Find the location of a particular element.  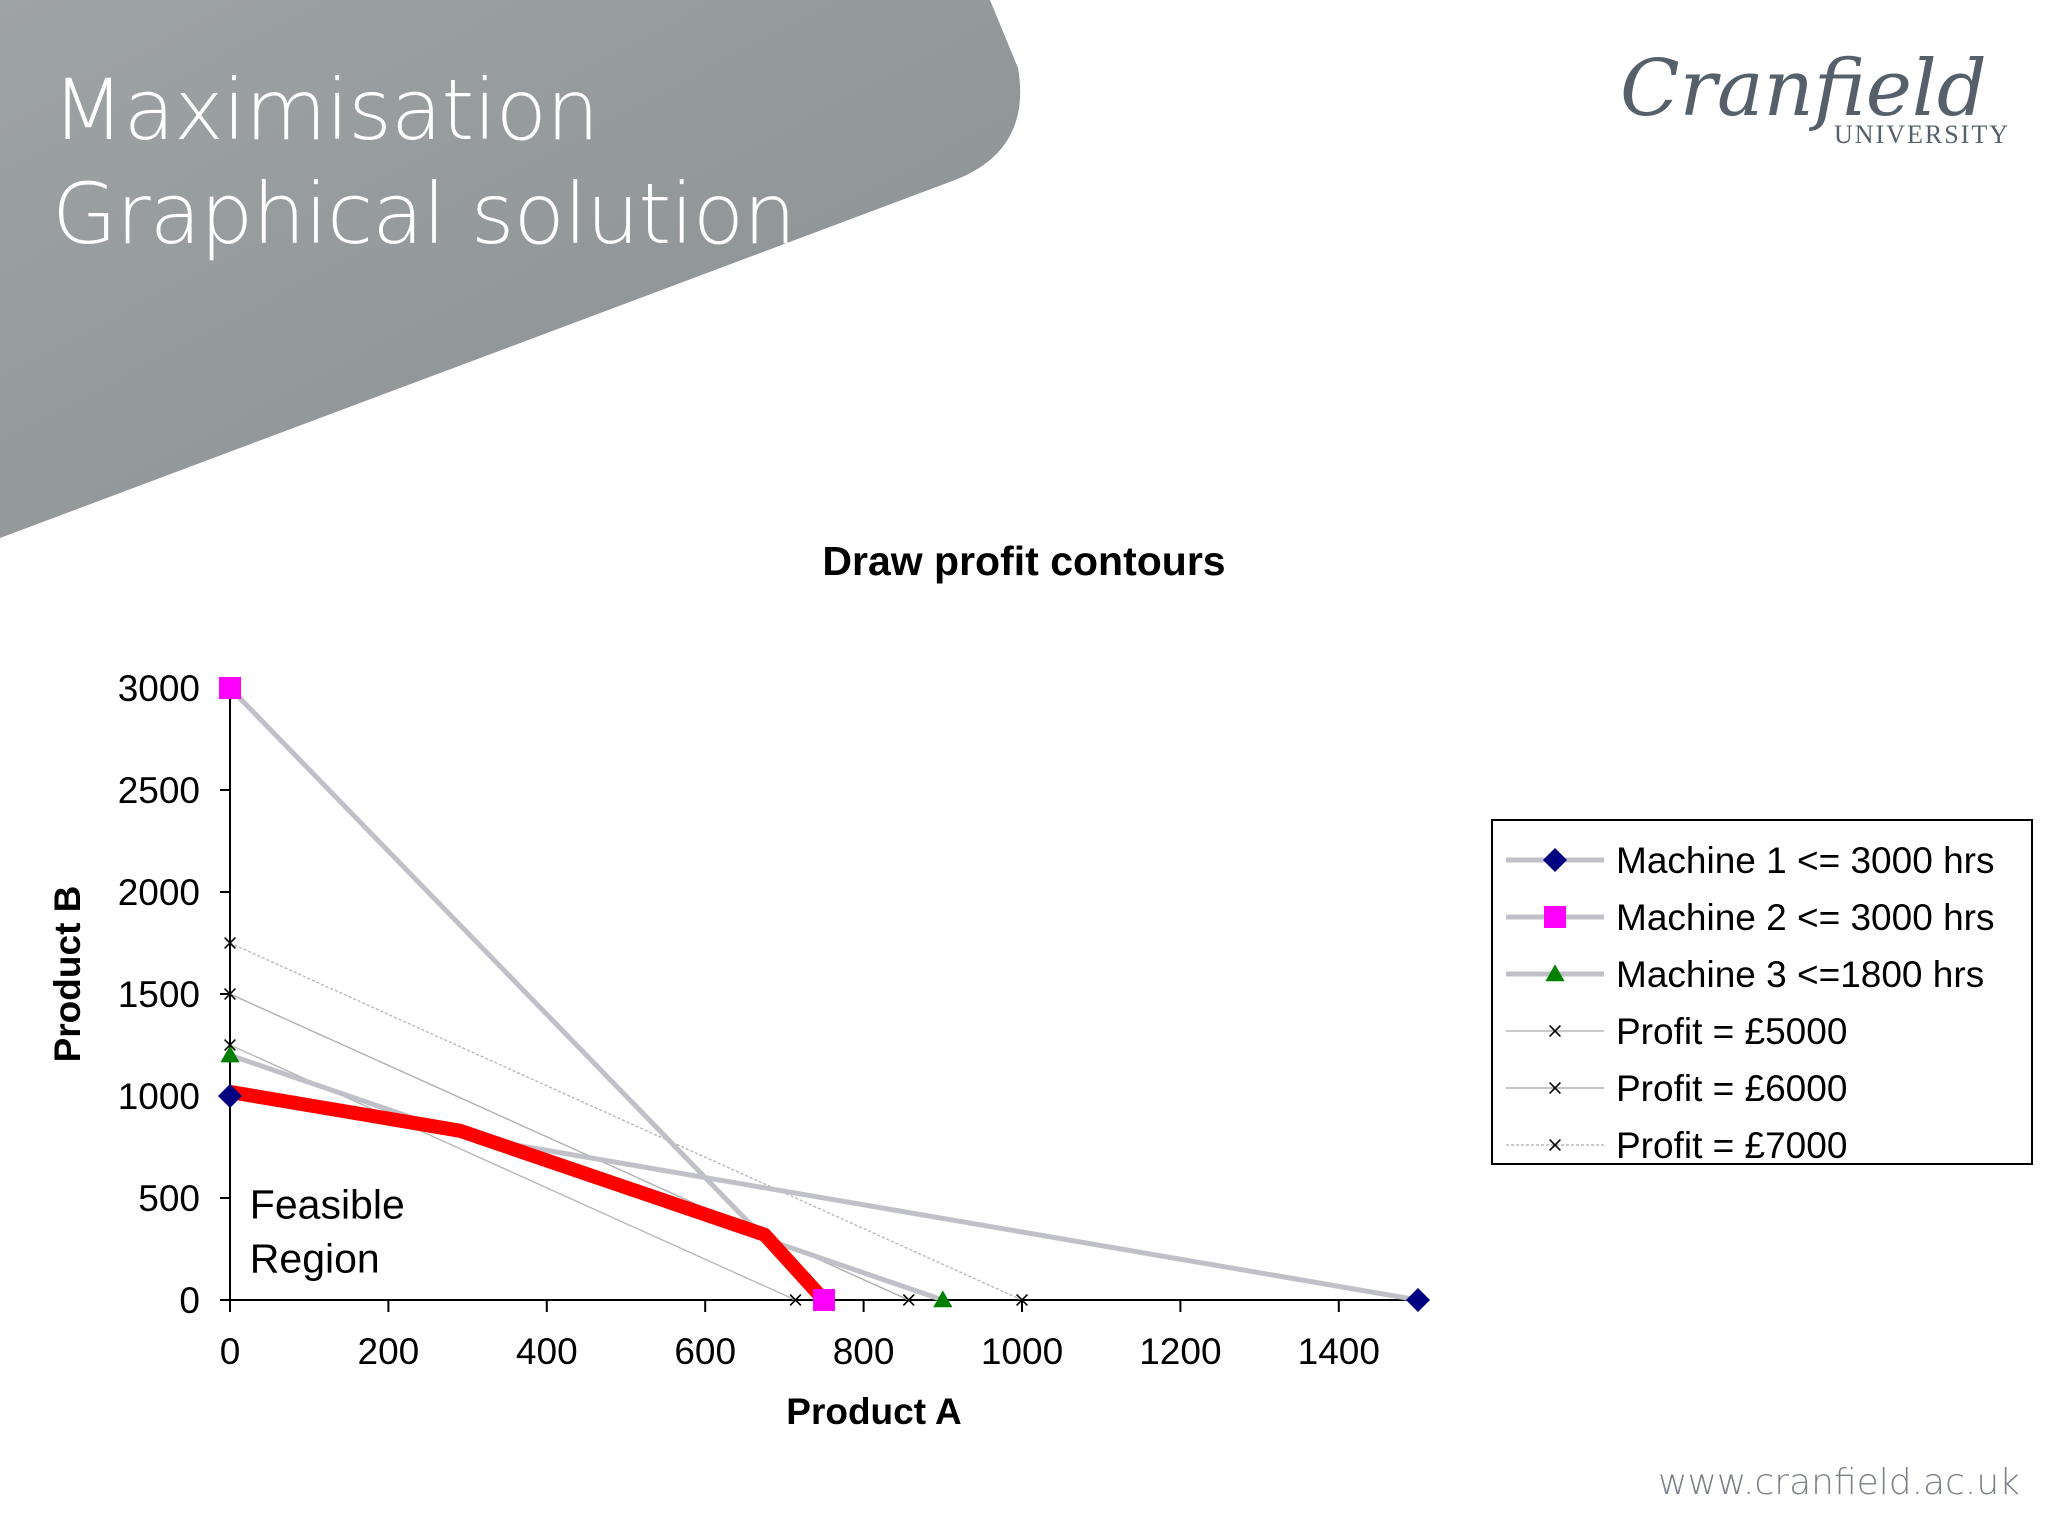

logo-wordmark: Cranfield is located at coordinates (1803, 89).